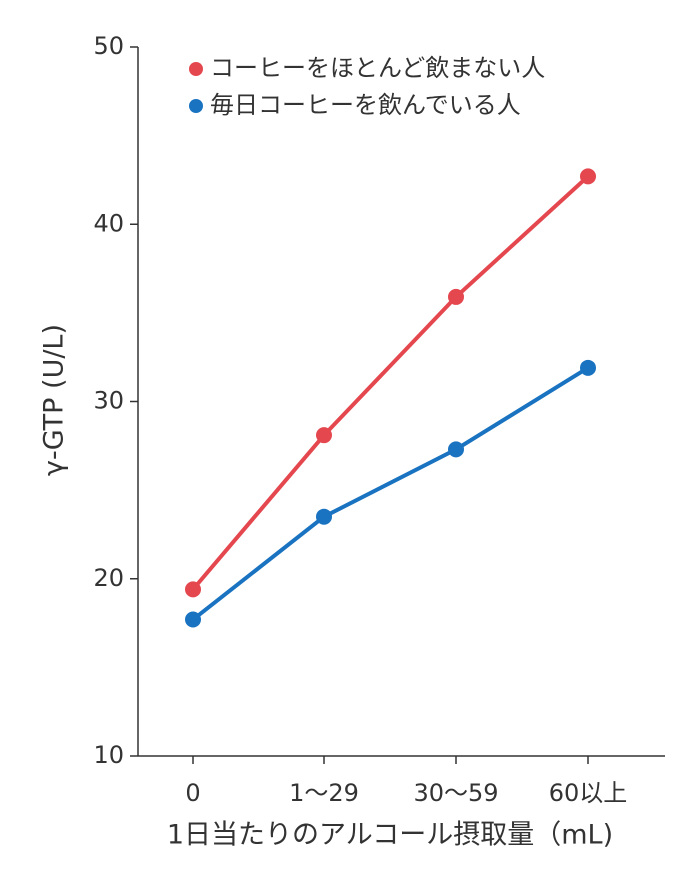 The image size is (700, 886). Describe the element at coordinates (365, 105) in the screenshot. I see `legend-label: 毎日コーヒーを飲んでいる人` at that location.